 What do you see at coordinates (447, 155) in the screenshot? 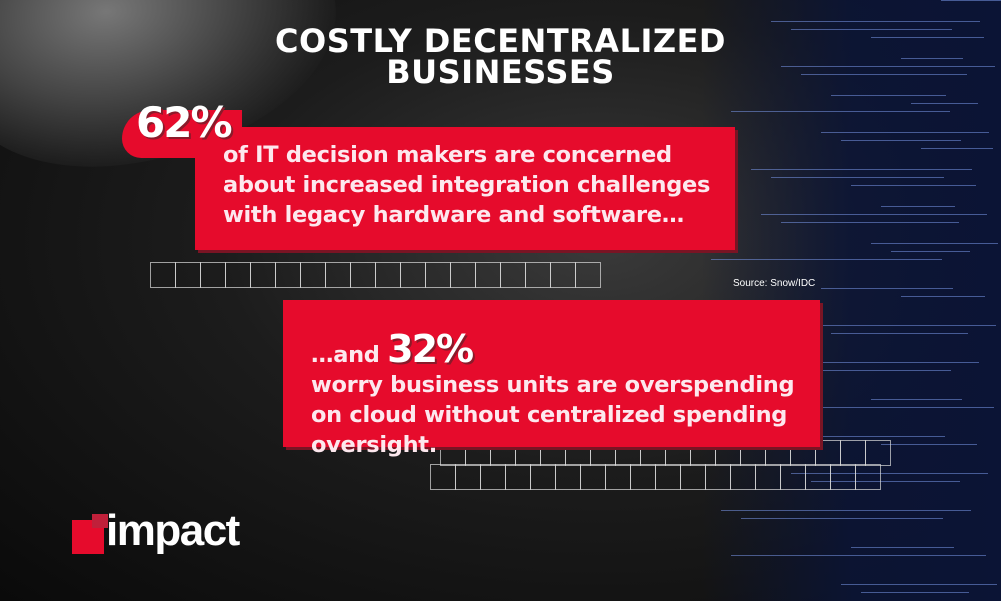
I see `stat1-line: of IT decision makers are concerned` at bounding box center [447, 155].